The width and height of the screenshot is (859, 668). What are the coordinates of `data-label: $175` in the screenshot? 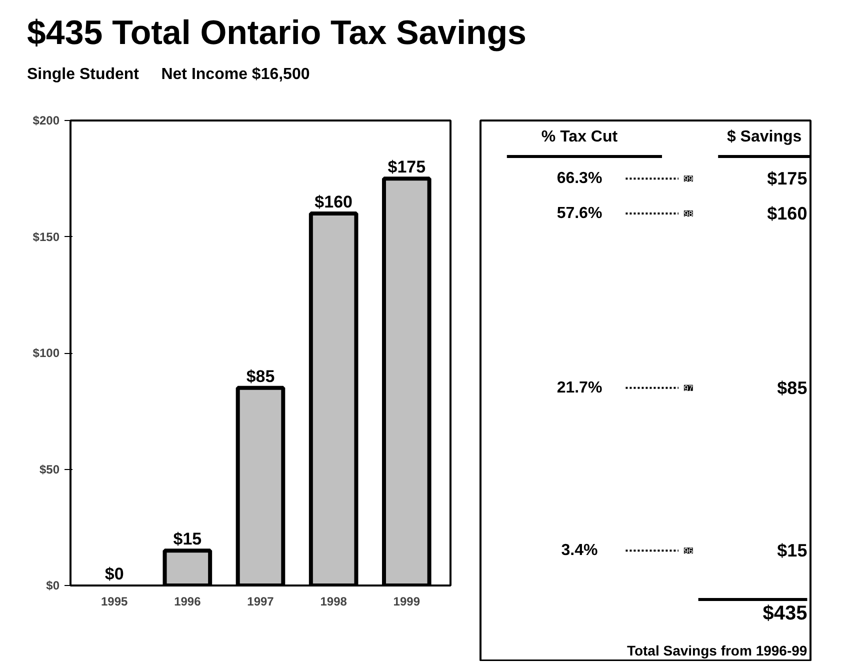 It's located at (407, 167).